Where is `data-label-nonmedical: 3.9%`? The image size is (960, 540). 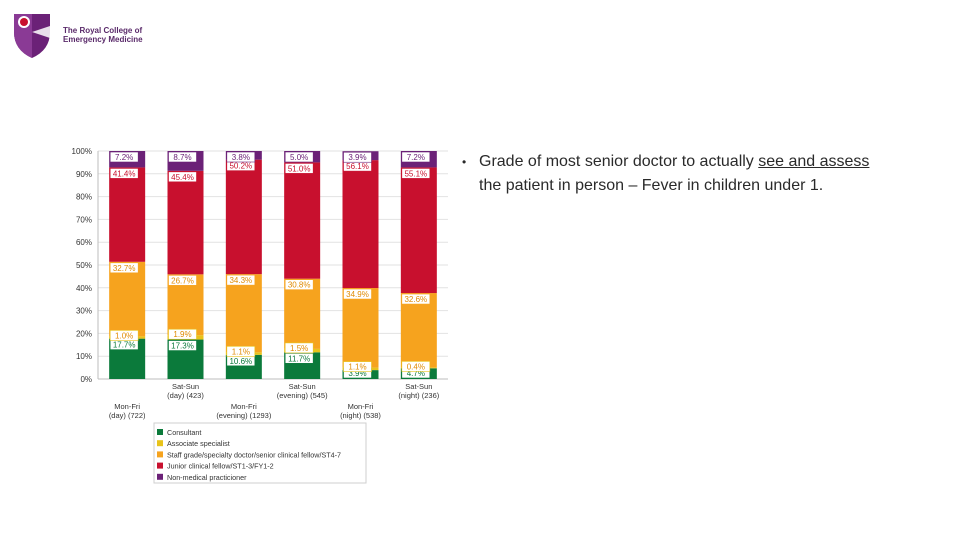
data-label-nonmedical: 3.9% is located at coordinates (357, 157).